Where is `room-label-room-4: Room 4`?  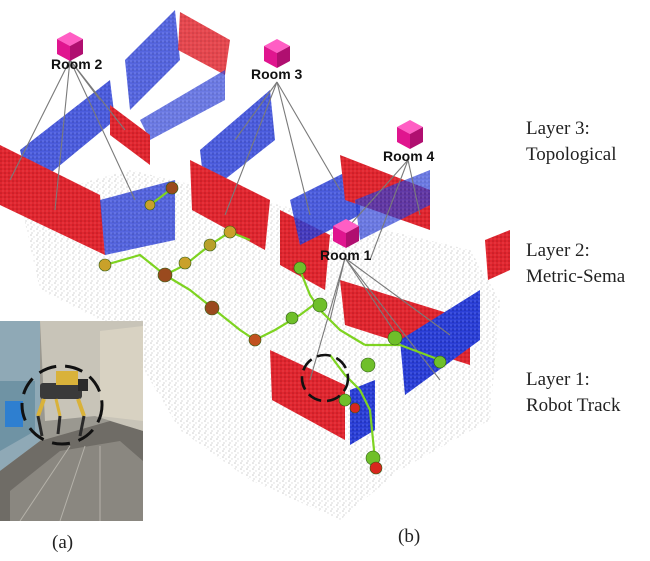
room-label-room-4: Room 4 is located at coordinates (409, 156).